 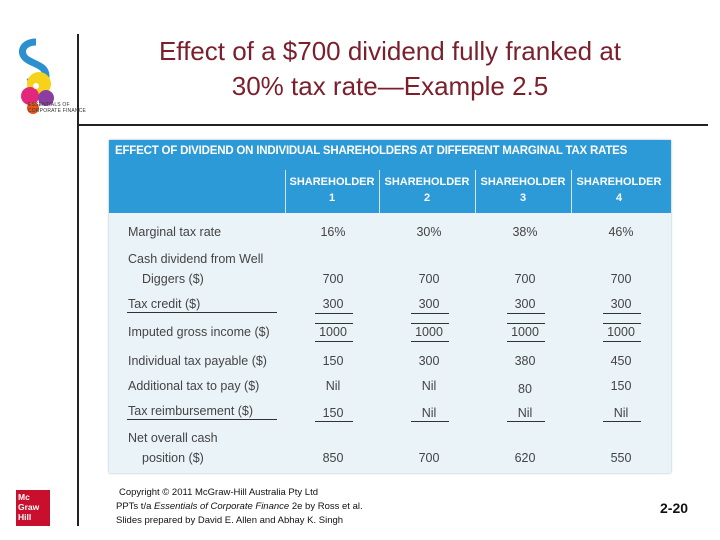 I want to click on column-header-shareholder-1: SHAREHOLDER 1, so click(x=332, y=190).